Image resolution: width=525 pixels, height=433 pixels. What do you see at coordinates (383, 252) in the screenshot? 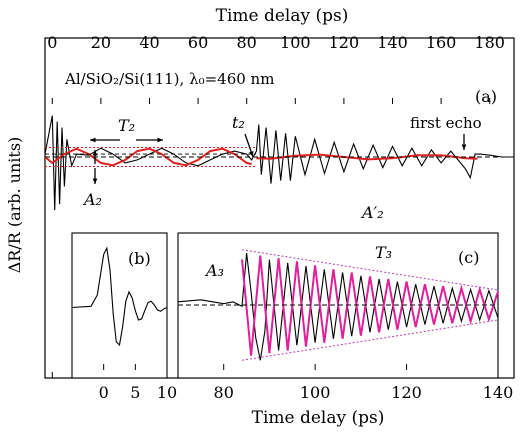
I see `period-label-c: T₃` at bounding box center [383, 252].